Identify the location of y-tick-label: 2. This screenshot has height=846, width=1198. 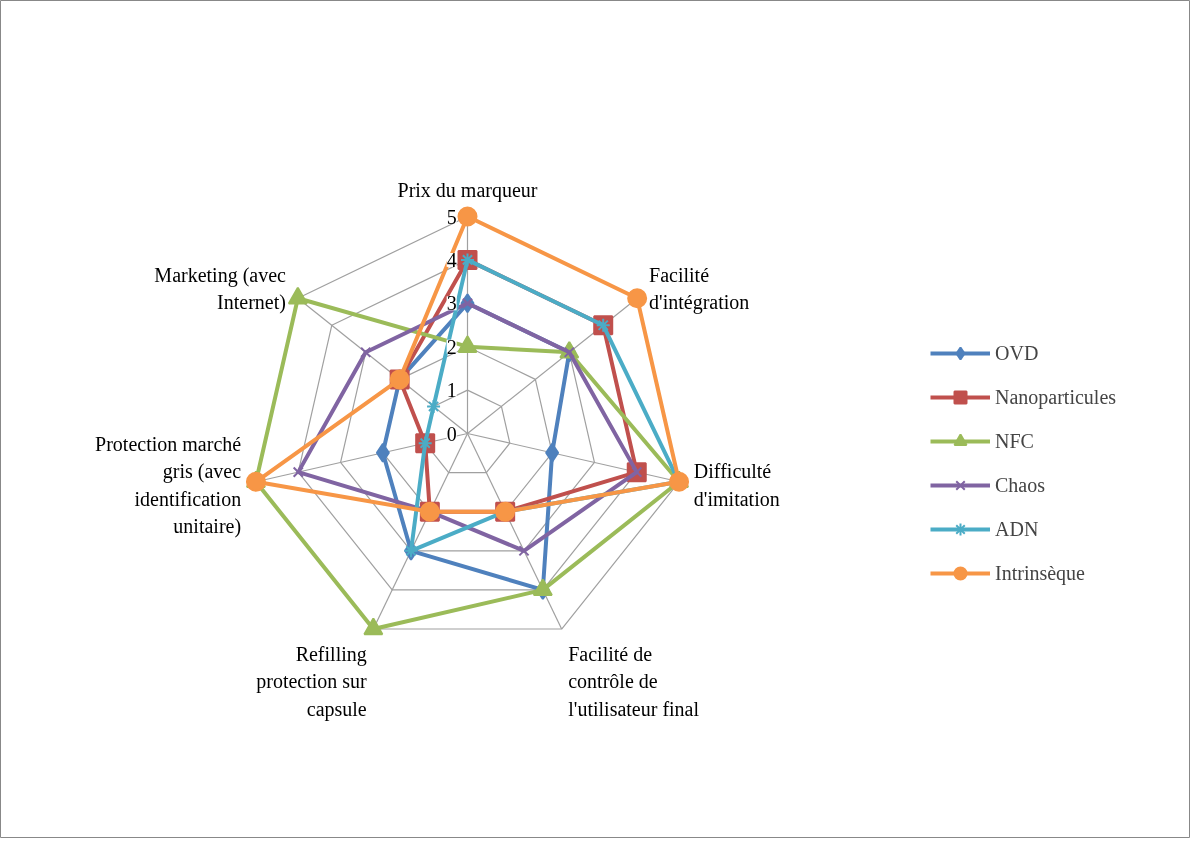
(451, 346).